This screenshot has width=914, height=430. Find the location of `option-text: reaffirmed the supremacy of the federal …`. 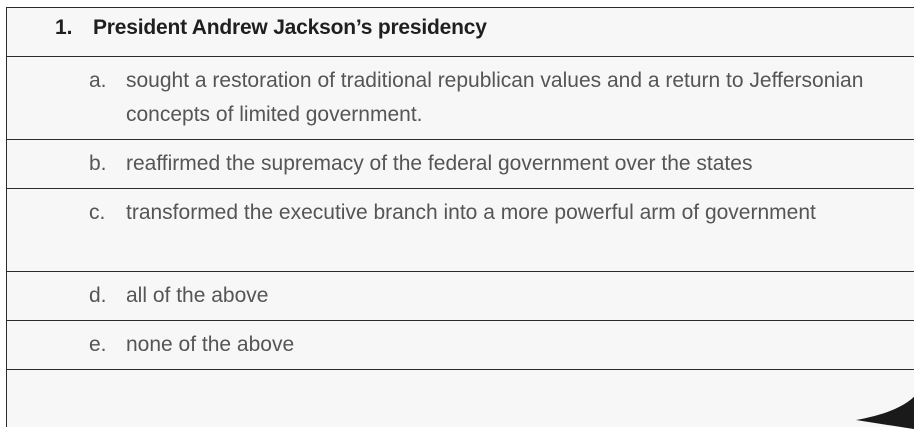

option-text: reaffirmed the supremacy of the federal … is located at coordinates (439, 163).